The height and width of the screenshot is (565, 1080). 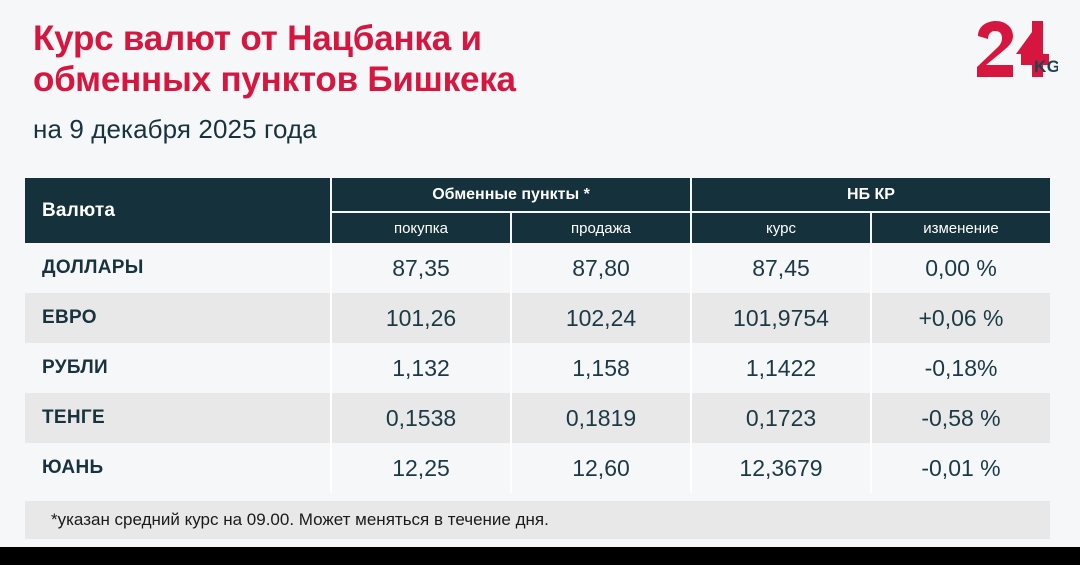 I want to click on page-subtitle: на 9 декабря 2025 года, so click(x=175, y=129).